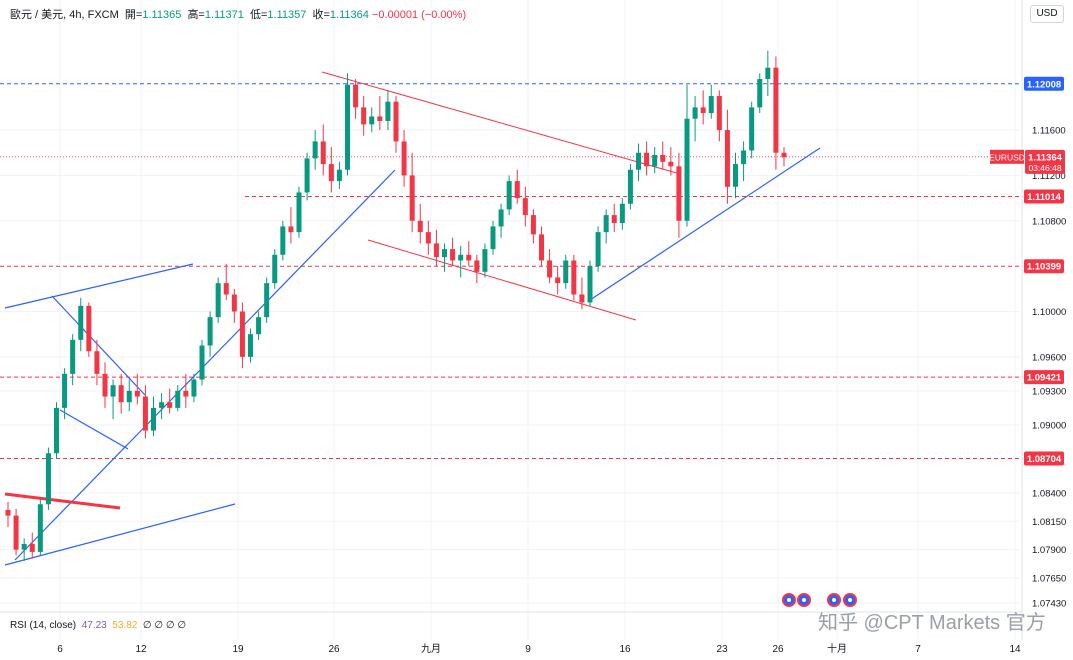 The width and height of the screenshot is (1073, 660). Describe the element at coordinates (141, 649) in the screenshot. I see `x-tick-label: 12` at that location.